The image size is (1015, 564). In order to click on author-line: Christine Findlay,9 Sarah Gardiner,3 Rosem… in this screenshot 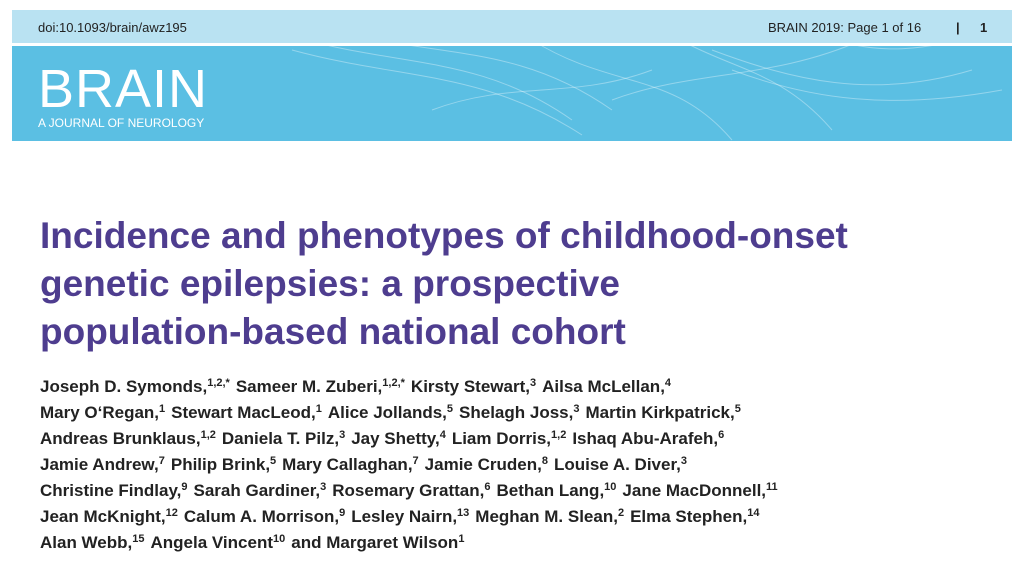, I will do `click(412, 491)`.